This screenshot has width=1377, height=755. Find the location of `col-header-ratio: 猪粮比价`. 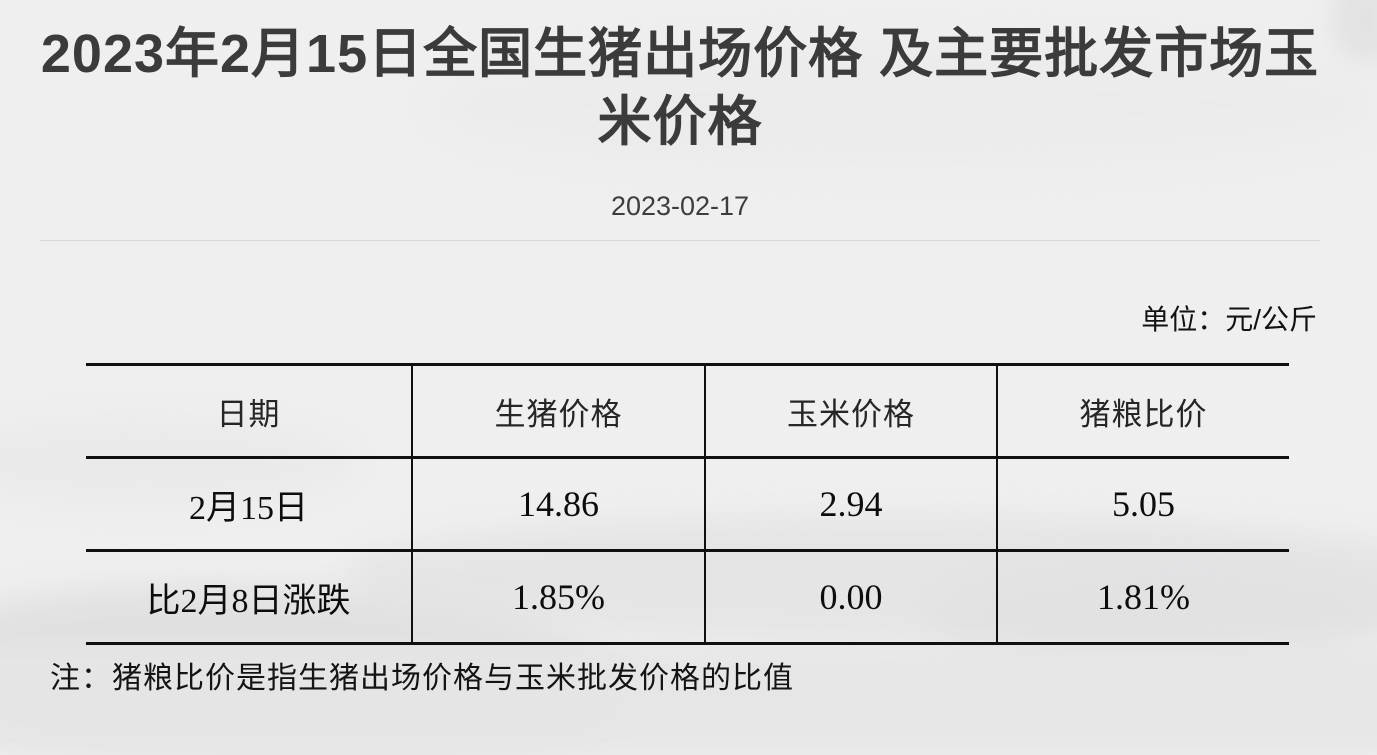

col-header-ratio: 猪粮比价 is located at coordinates (1142, 411).